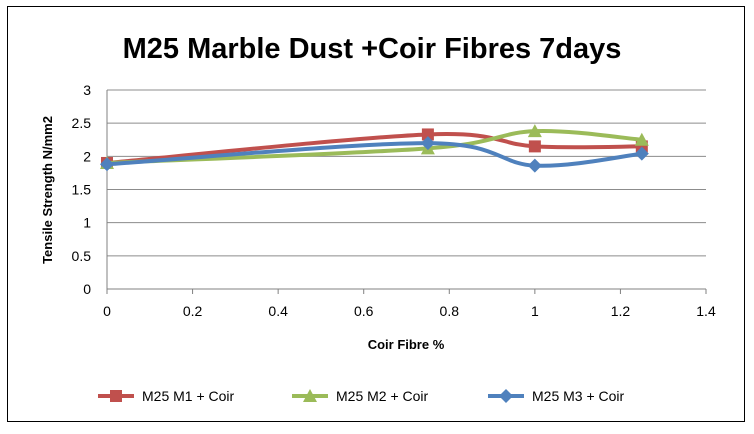 This screenshot has height=434, width=754. What do you see at coordinates (406, 344) in the screenshot?
I see `x-axis-label: Coir Fibre %` at bounding box center [406, 344].